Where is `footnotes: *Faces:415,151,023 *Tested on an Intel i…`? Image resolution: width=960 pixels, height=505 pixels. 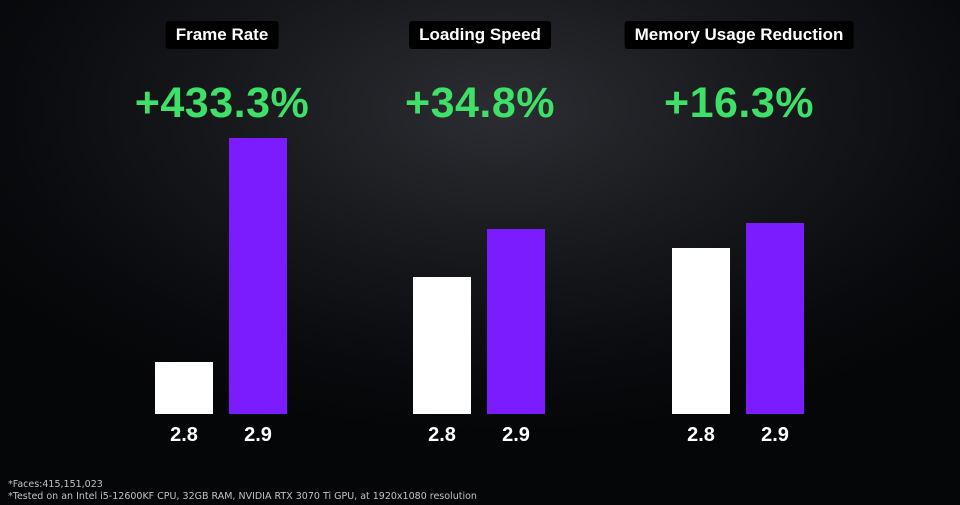 footnotes: *Faces:415,151,023 *Tested on an Intel i… is located at coordinates (242, 491).